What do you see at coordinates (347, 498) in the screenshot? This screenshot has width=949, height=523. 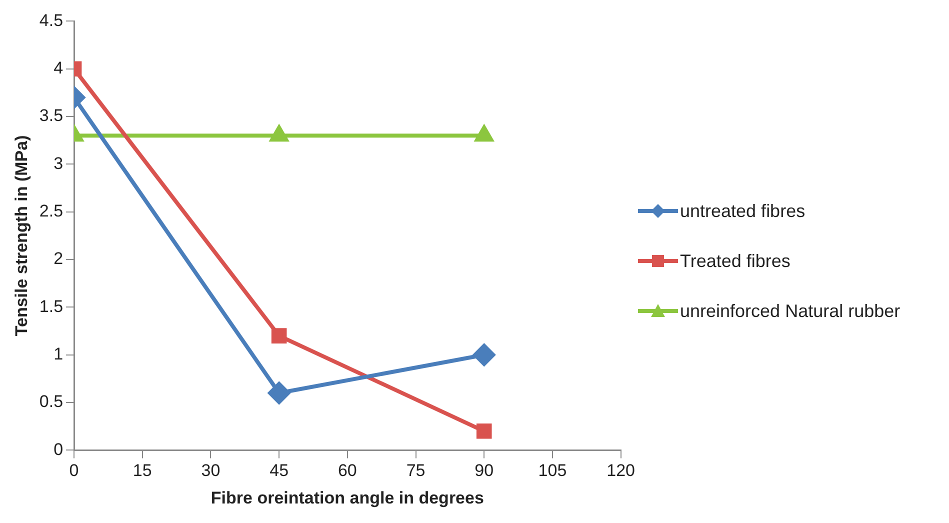 I see `x-axis-title: Fibre oreintation angle in degrees` at bounding box center [347, 498].